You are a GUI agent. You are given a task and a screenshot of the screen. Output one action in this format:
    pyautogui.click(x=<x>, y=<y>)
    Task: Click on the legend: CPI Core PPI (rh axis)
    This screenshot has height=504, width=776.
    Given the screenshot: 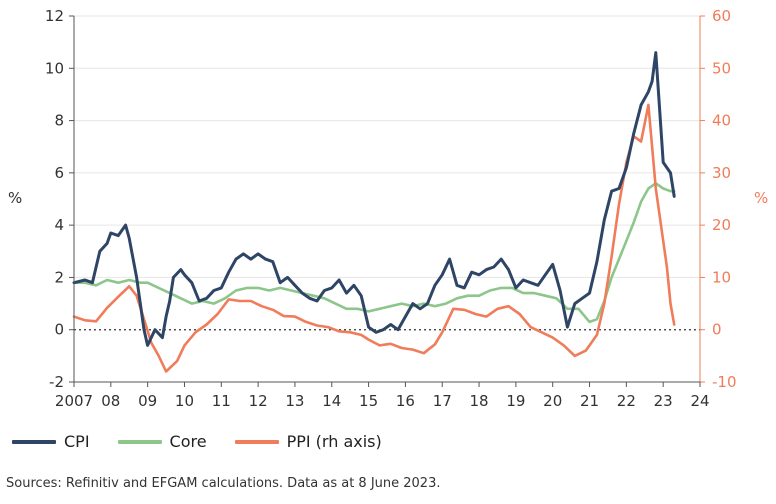 What is the action you would take?
    pyautogui.click(x=211, y=441)
    